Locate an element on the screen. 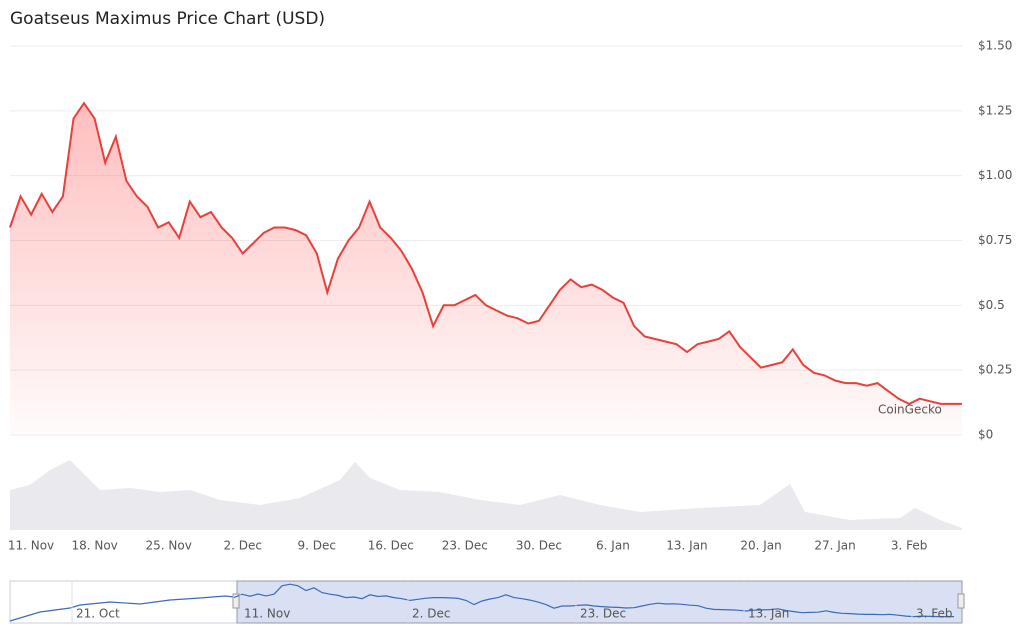  navigator-selection is located at coordinates (599, 602).